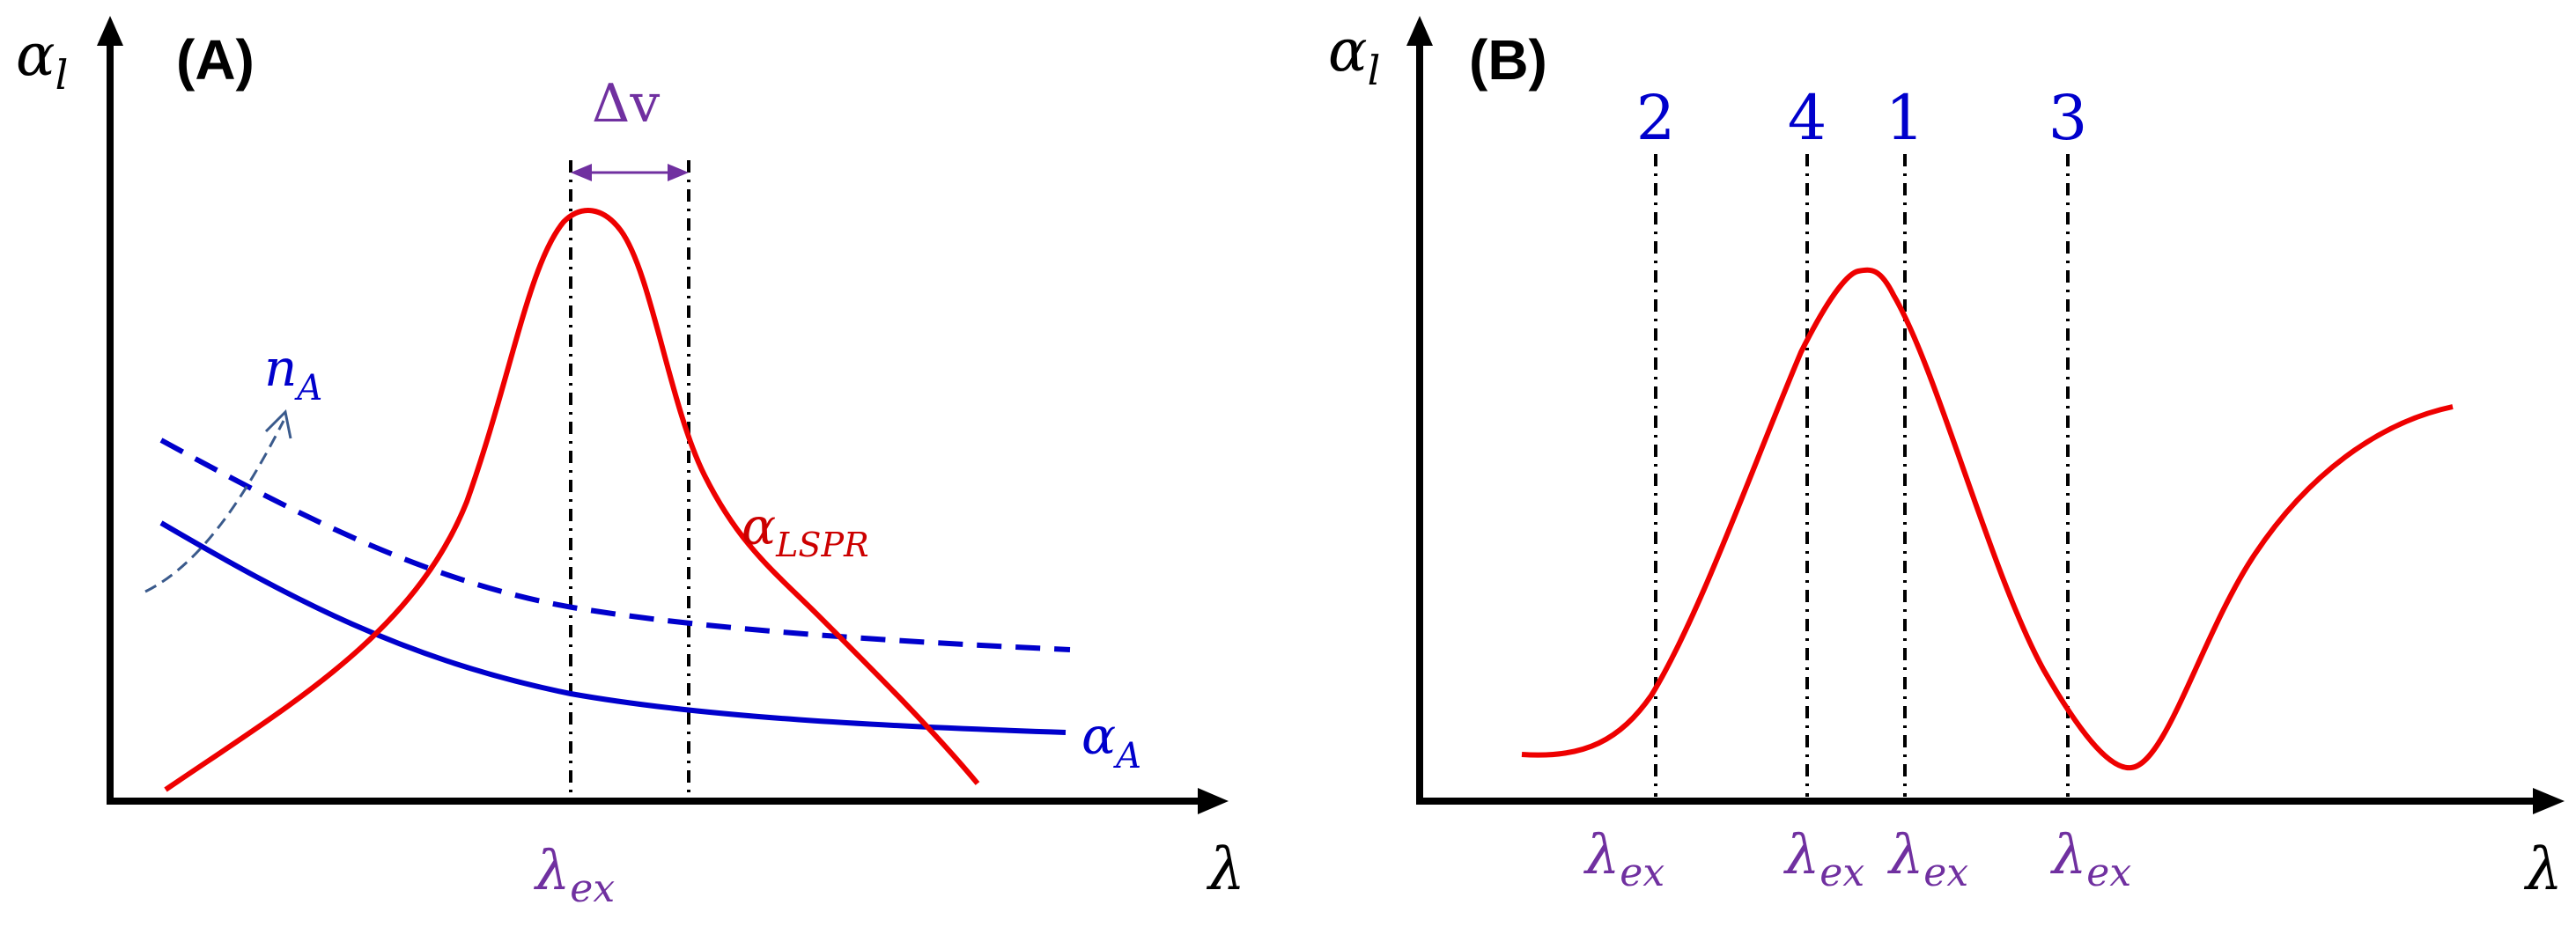 This screenshot has height=927, width=2576. Describe the element at coordinates (278, 423) in the screenshot. I see `panel-a-na-arrowhead` at that location.